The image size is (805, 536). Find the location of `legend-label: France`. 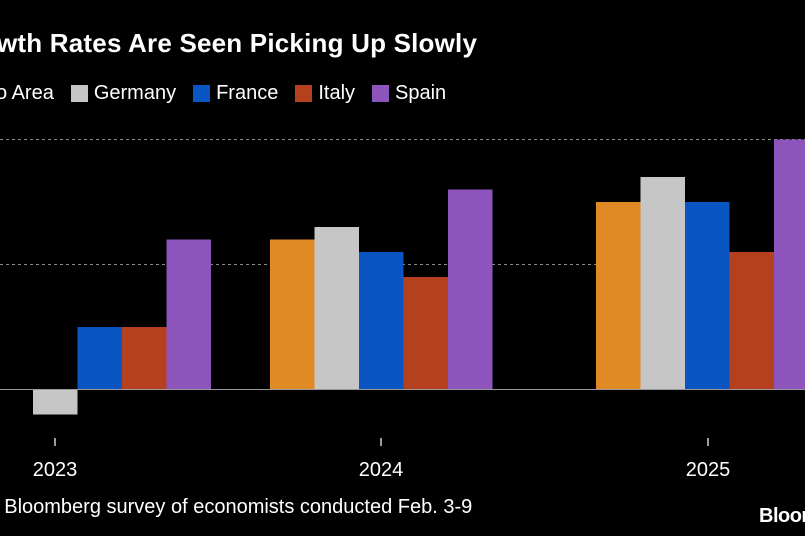

legend-label: France is located at coordinates (247, 93).